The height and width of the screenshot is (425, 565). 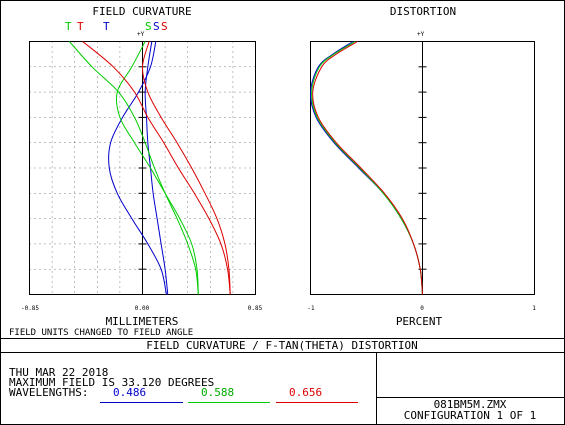 What do you see at coordinates (142, 308) in the screenshot?
I see `fc-tick-center: 0.00` at bounding box center [142, 308].